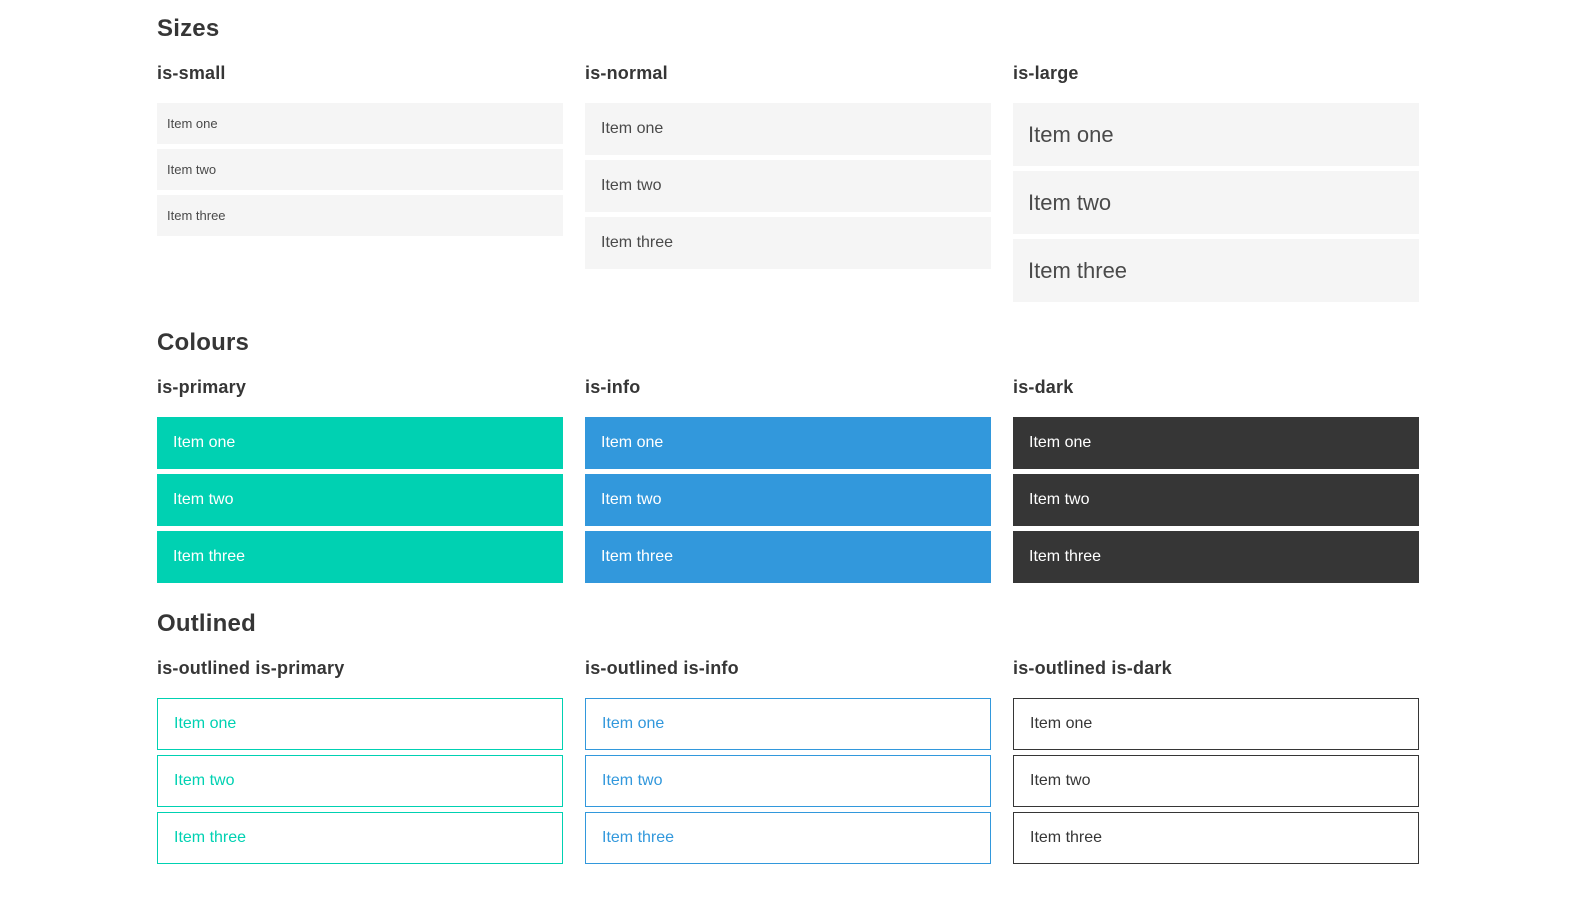 Image resolution: width=1595 pixels, height=897 pixels. I want to click on group-is-dark: is-dark Item one Item two Item three, so click(1216, 478).